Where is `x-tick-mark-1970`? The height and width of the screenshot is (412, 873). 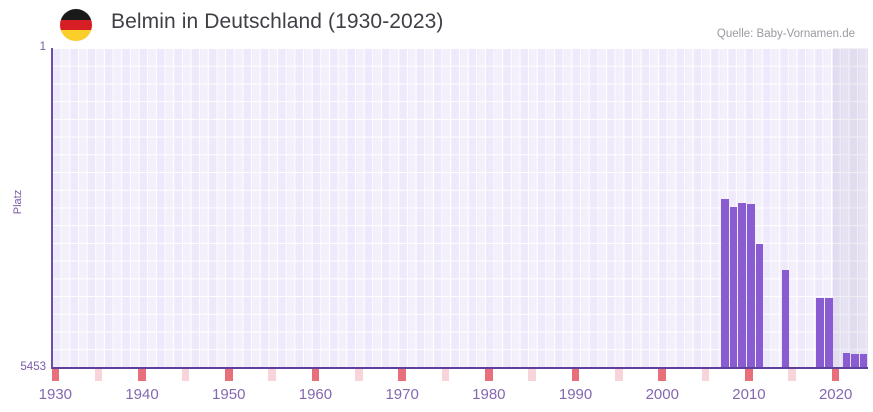
x-tick-mark-1970 is located at coordinates (402, 375).